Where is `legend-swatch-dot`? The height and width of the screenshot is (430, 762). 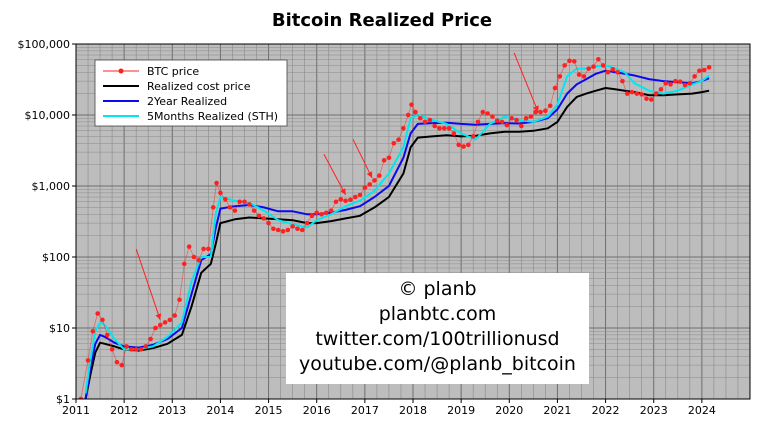
legend-swatch-dot is located at coordinates (121, 71).